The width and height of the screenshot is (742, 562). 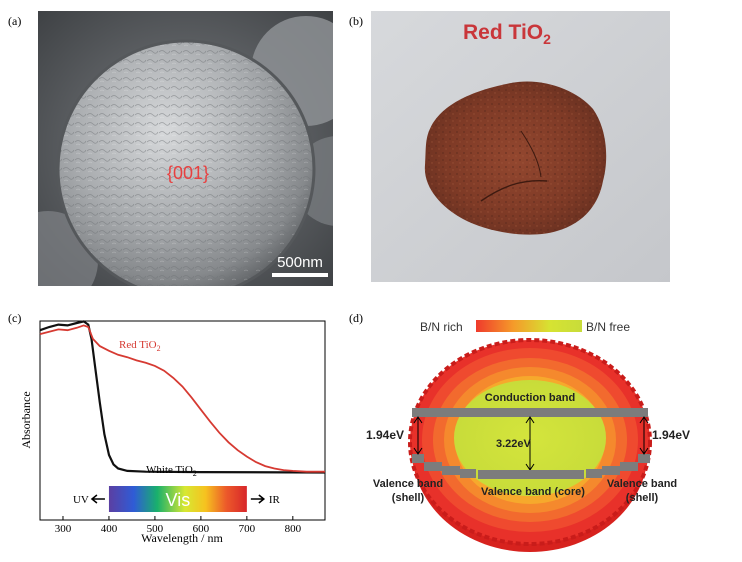 I want to click on gradient-right-label: B/N free, so click(x=608, y=327).